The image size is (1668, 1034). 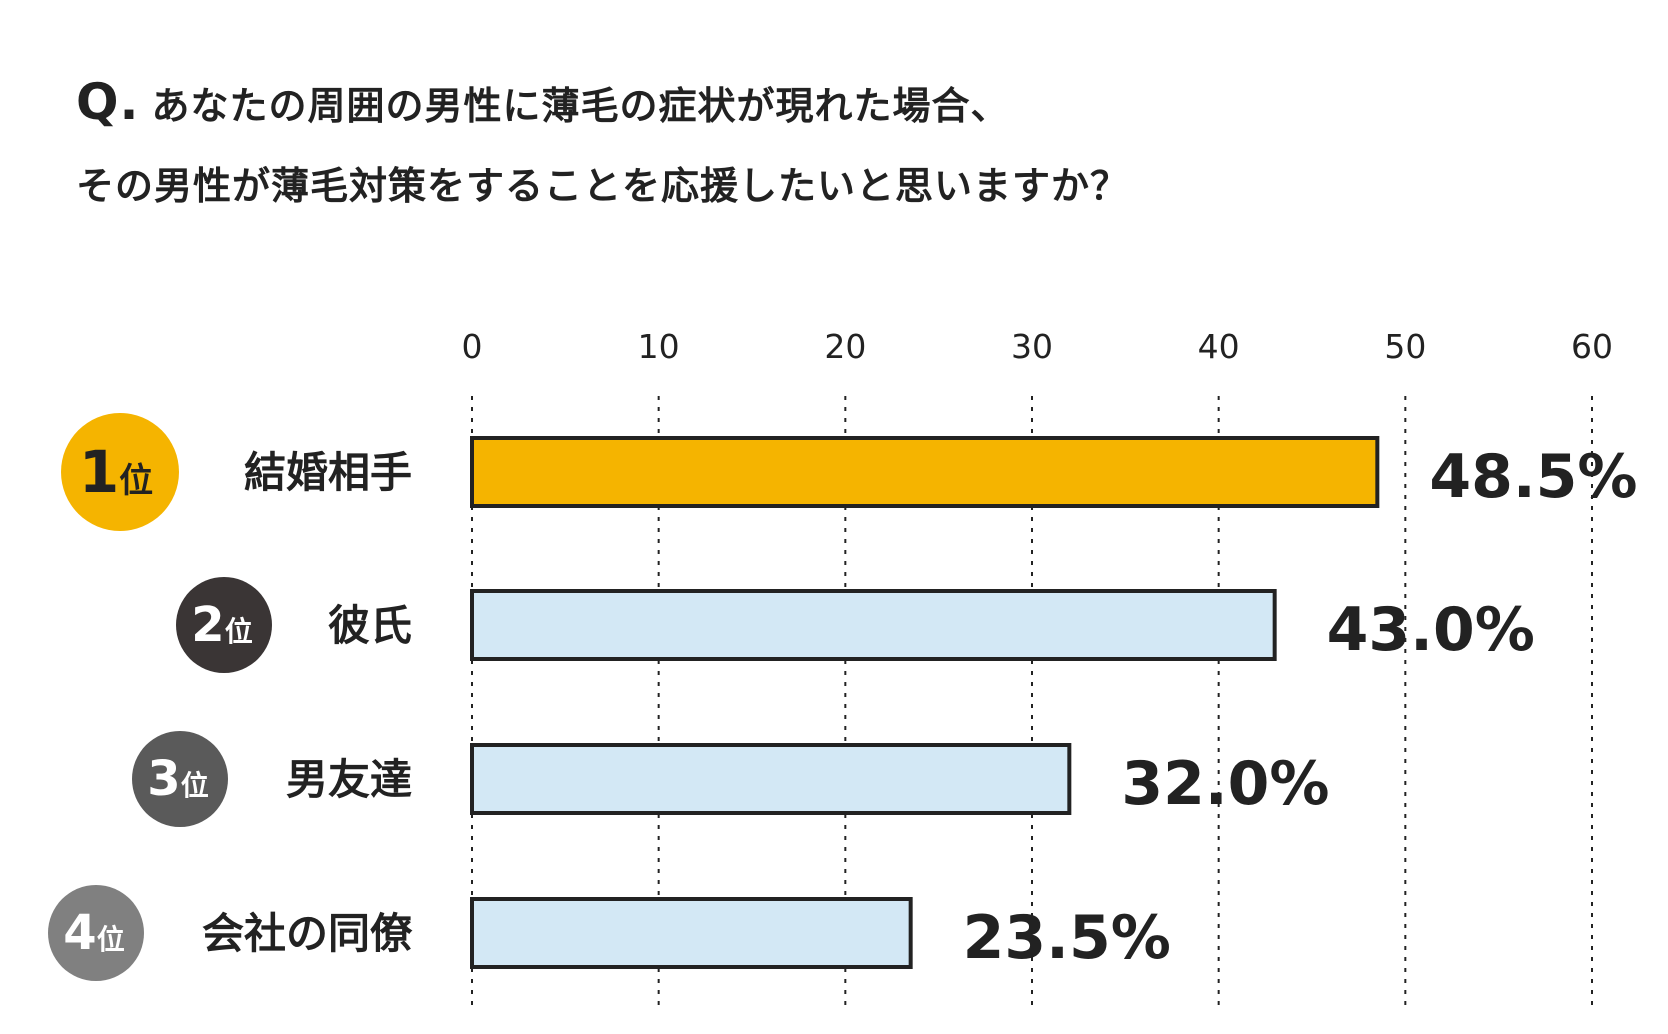 I want to click on rank-number: 3, so click(x=163, y=779).